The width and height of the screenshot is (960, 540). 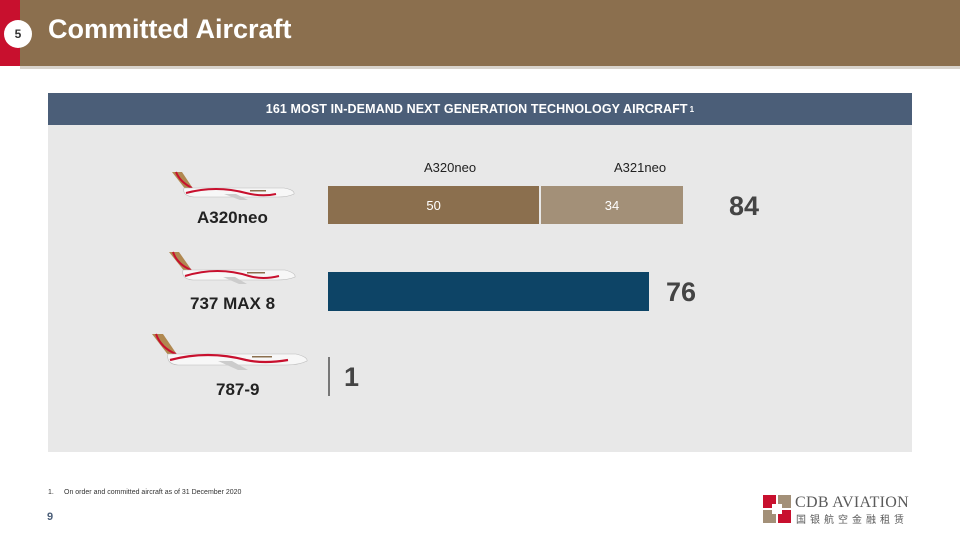 What do you see at coordinates (777, 509) in the screenshot?
I see `cdb-aviation-logo-icon` at bounding box center [777, 509].